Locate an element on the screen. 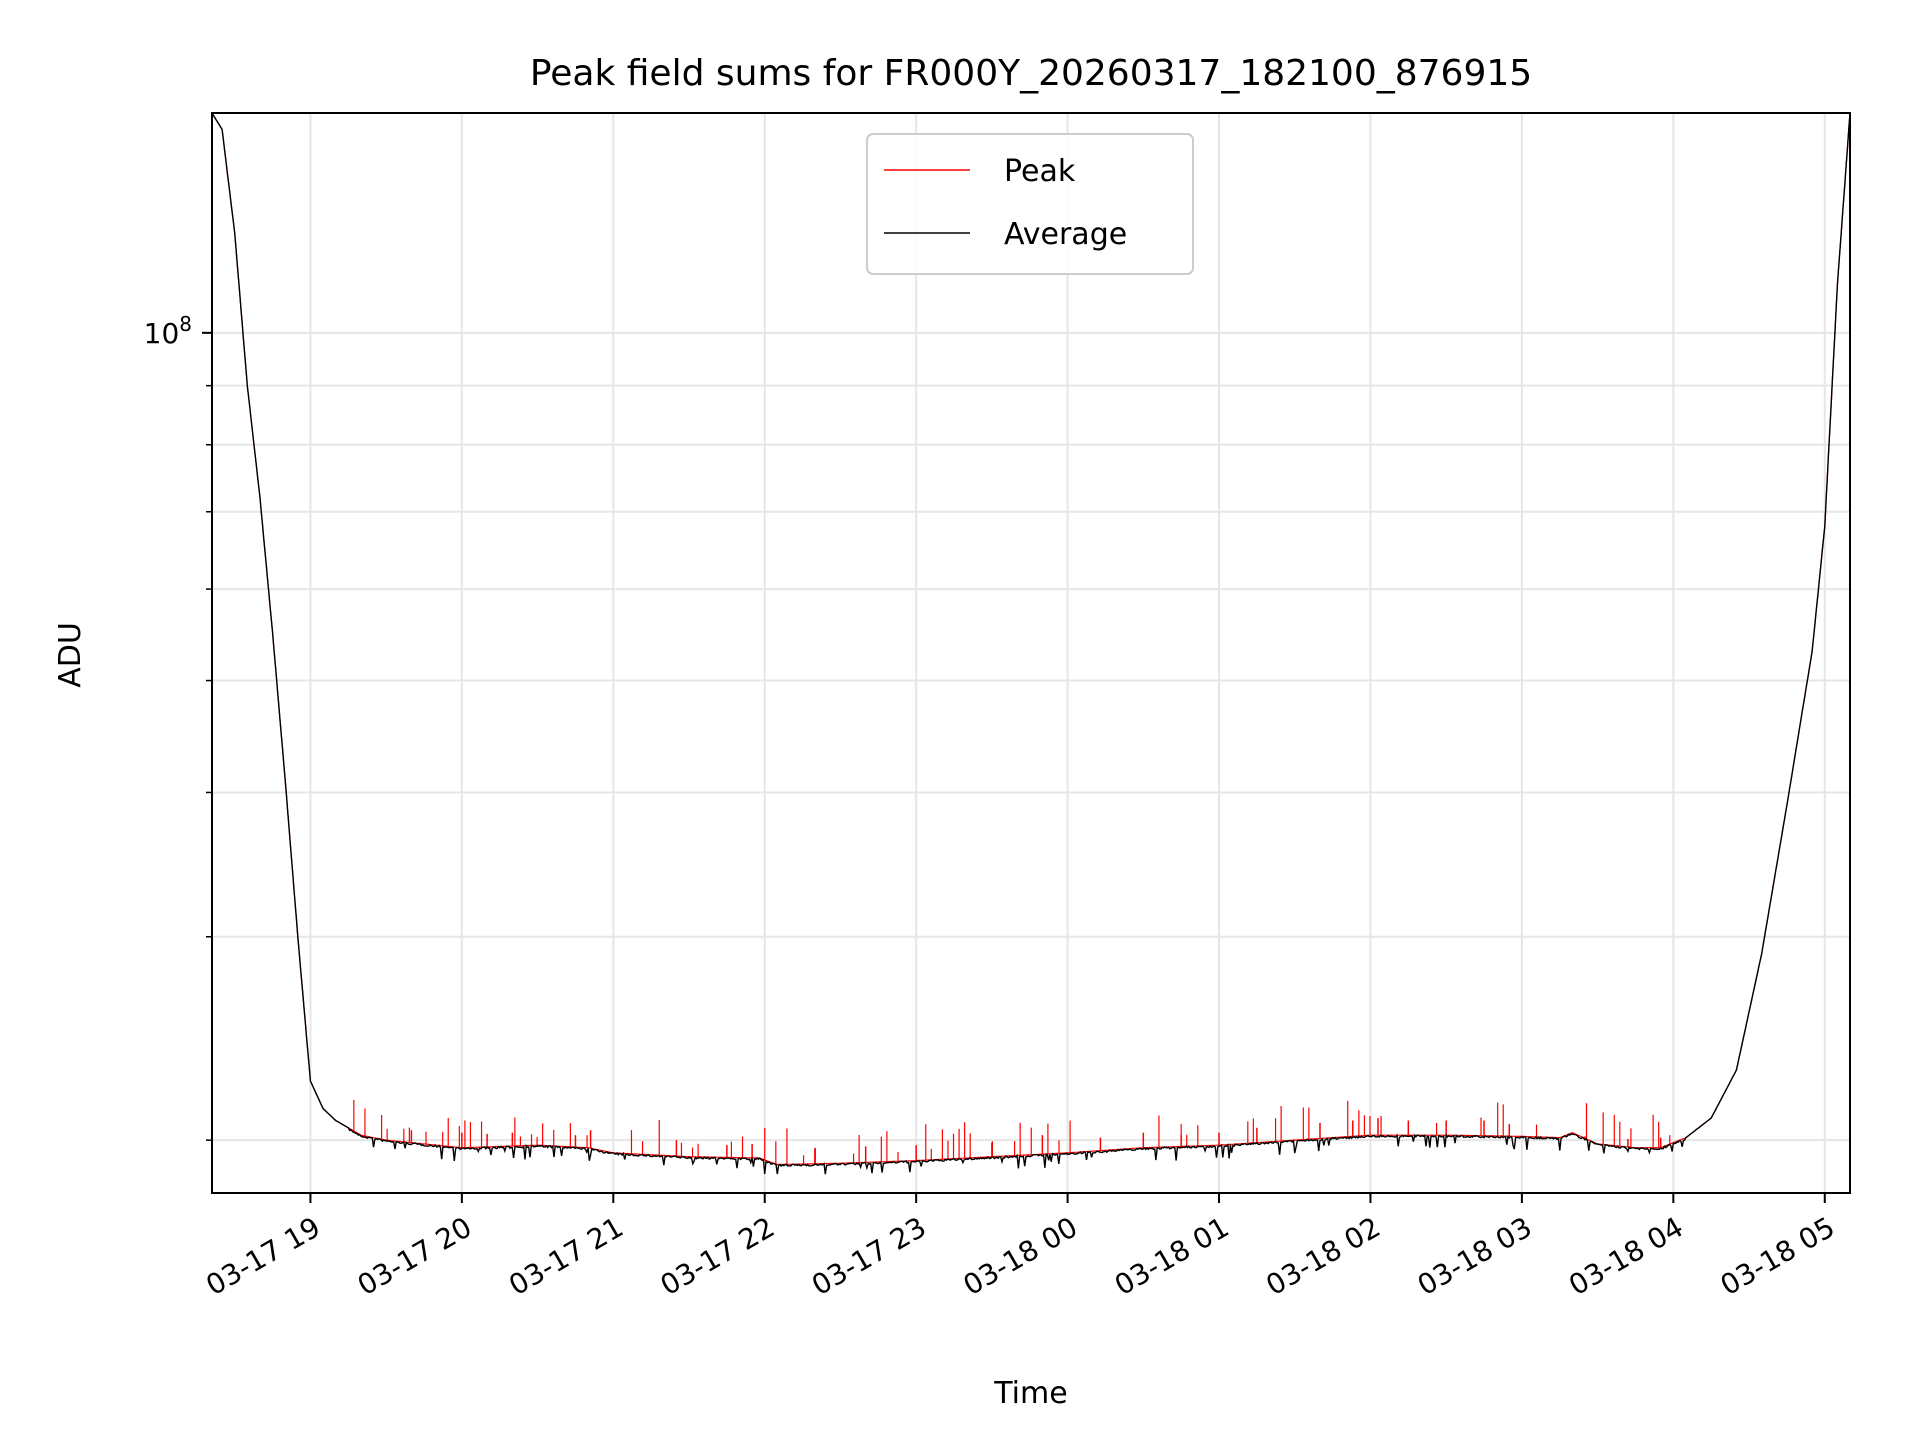 Image resolution: width=1920 pixels, height=1440 pixels. x-axis-title: Time is located at coordinates (1030, 1393).